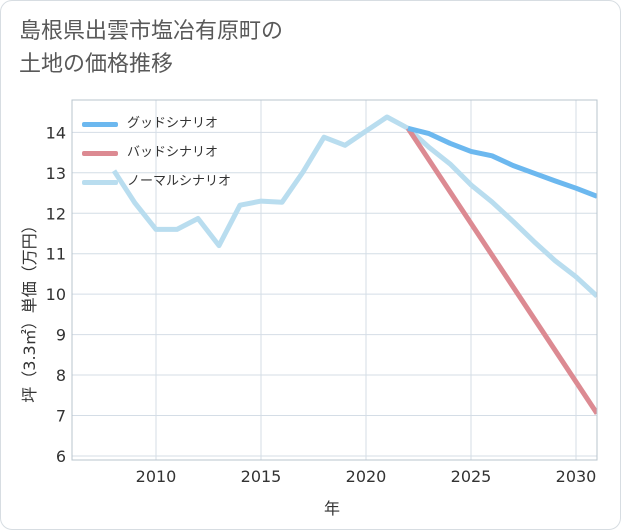  I want to click on y-tick-label: 8, so click(61, 375).